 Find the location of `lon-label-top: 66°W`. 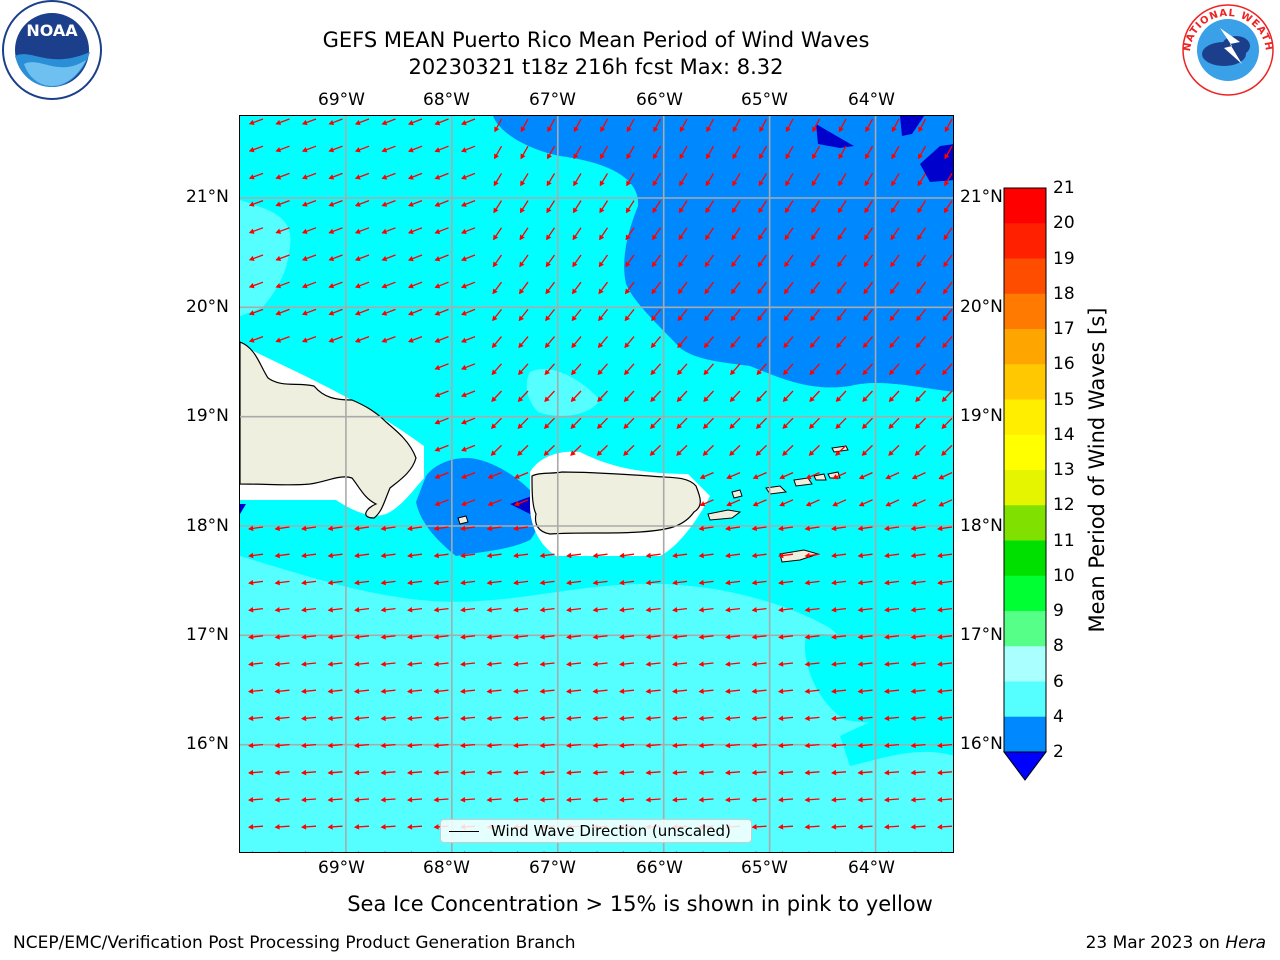

lon-label-top: 66°W is located at coordinates (659, 100).